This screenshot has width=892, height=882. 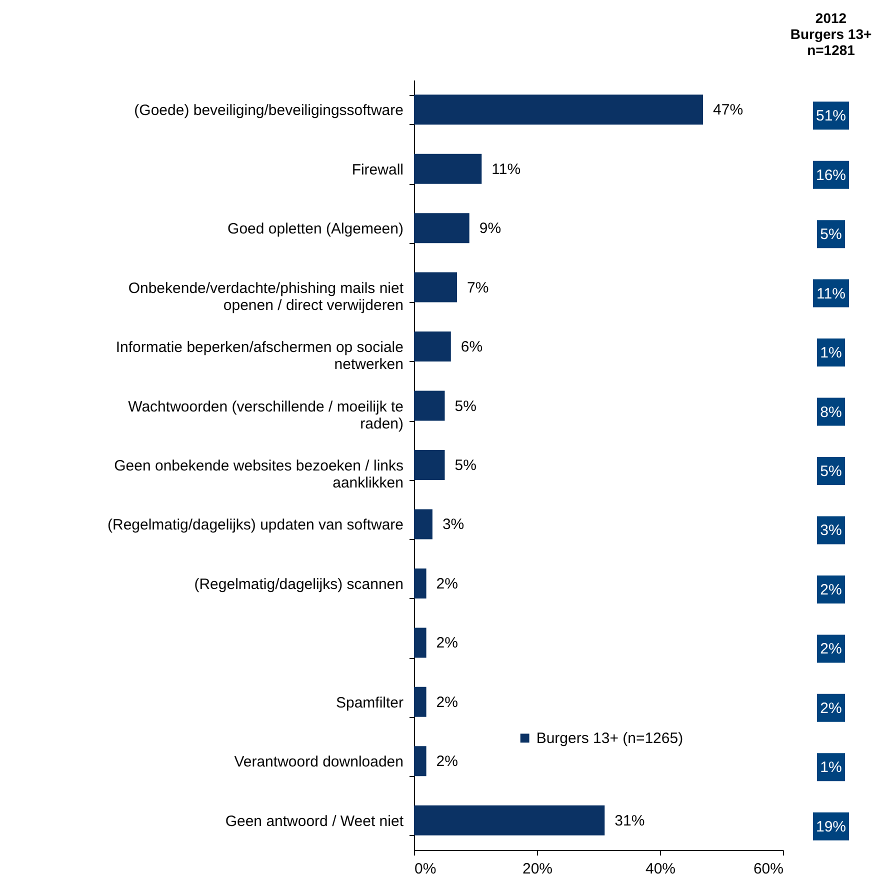 What do you see at coordinates (319, 762) in the screenshot?
I see `y-tick-label: Verantwoord downloaden` at bounding box center [319, 762].